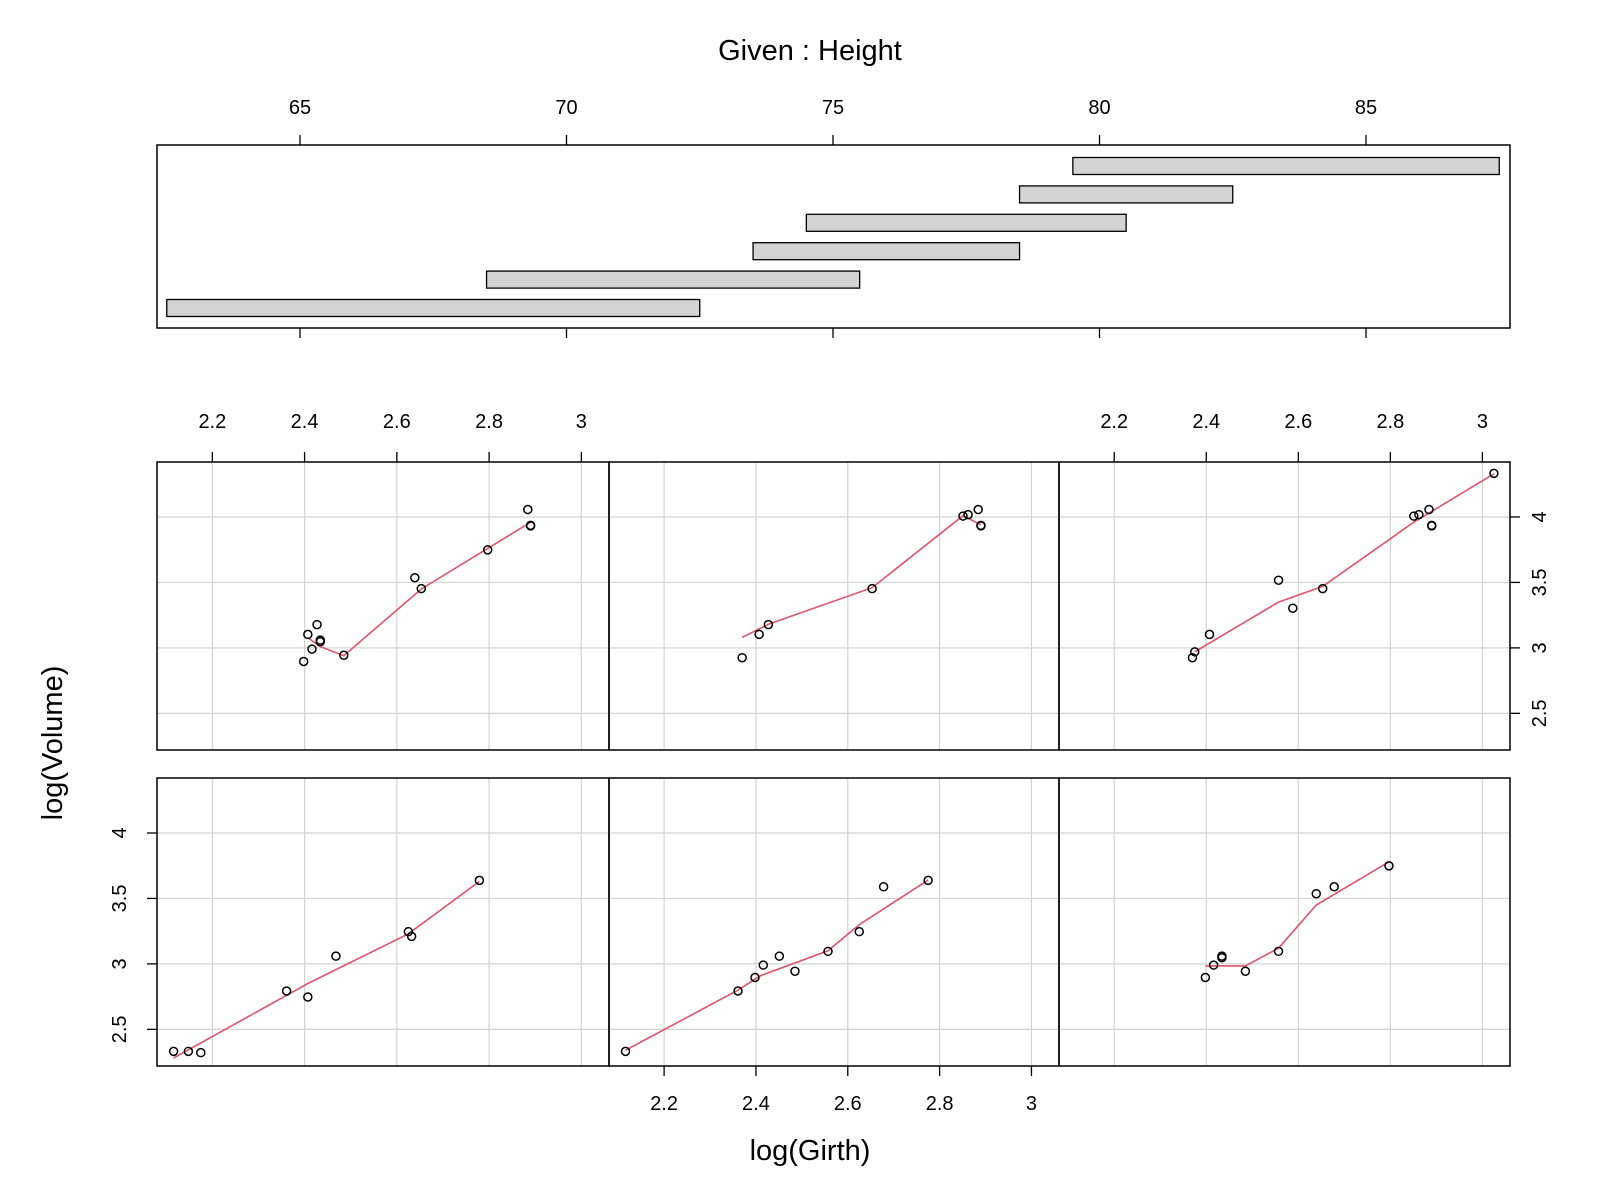 Image resolution: width=1600 pixels, height=1200 pixels. Describe the element at coordinates (810, 1151) in the screenshot. I see `x-axis-label: log(Girth)` at that location.